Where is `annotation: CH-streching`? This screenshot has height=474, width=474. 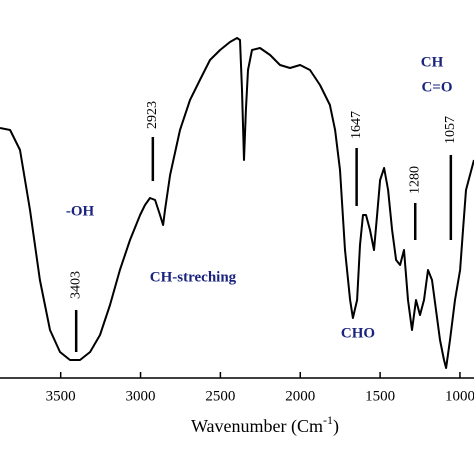
annotation: CH-streching is located at coordinates (193, 277).